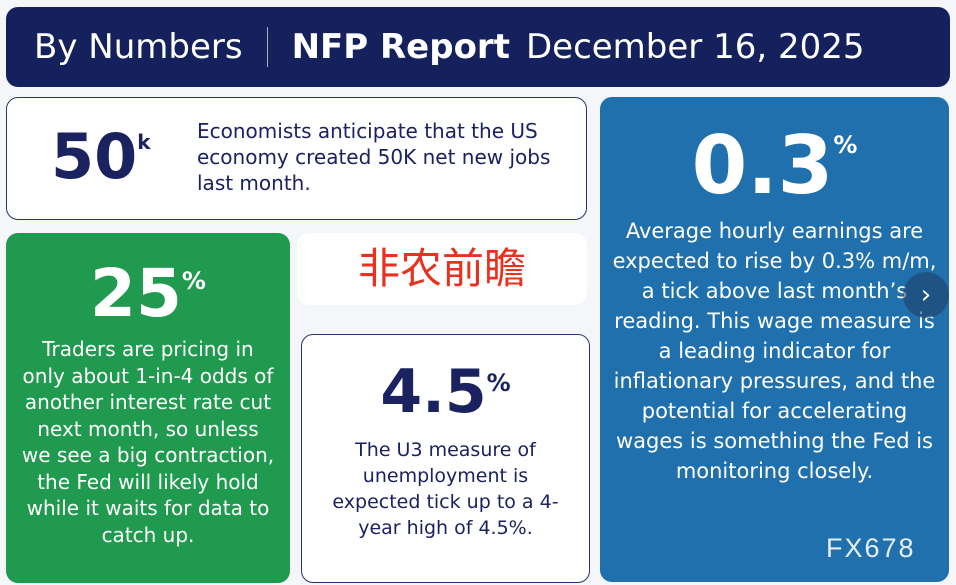  I want to click on earnings-unit: %, so click(845, 145).